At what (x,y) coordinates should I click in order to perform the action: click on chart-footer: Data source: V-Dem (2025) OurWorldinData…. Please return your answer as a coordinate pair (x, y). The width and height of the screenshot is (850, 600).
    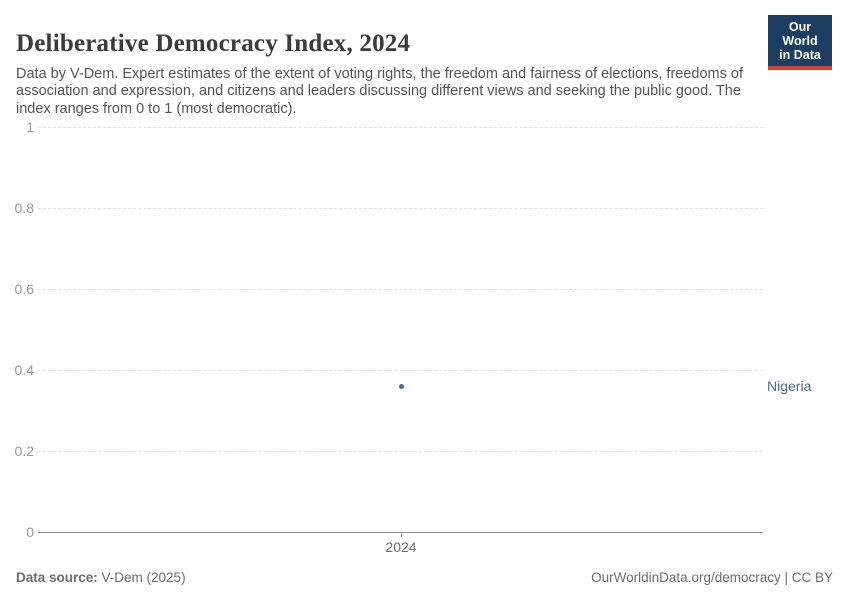
    Looking at the image, I should click on (425, 579).